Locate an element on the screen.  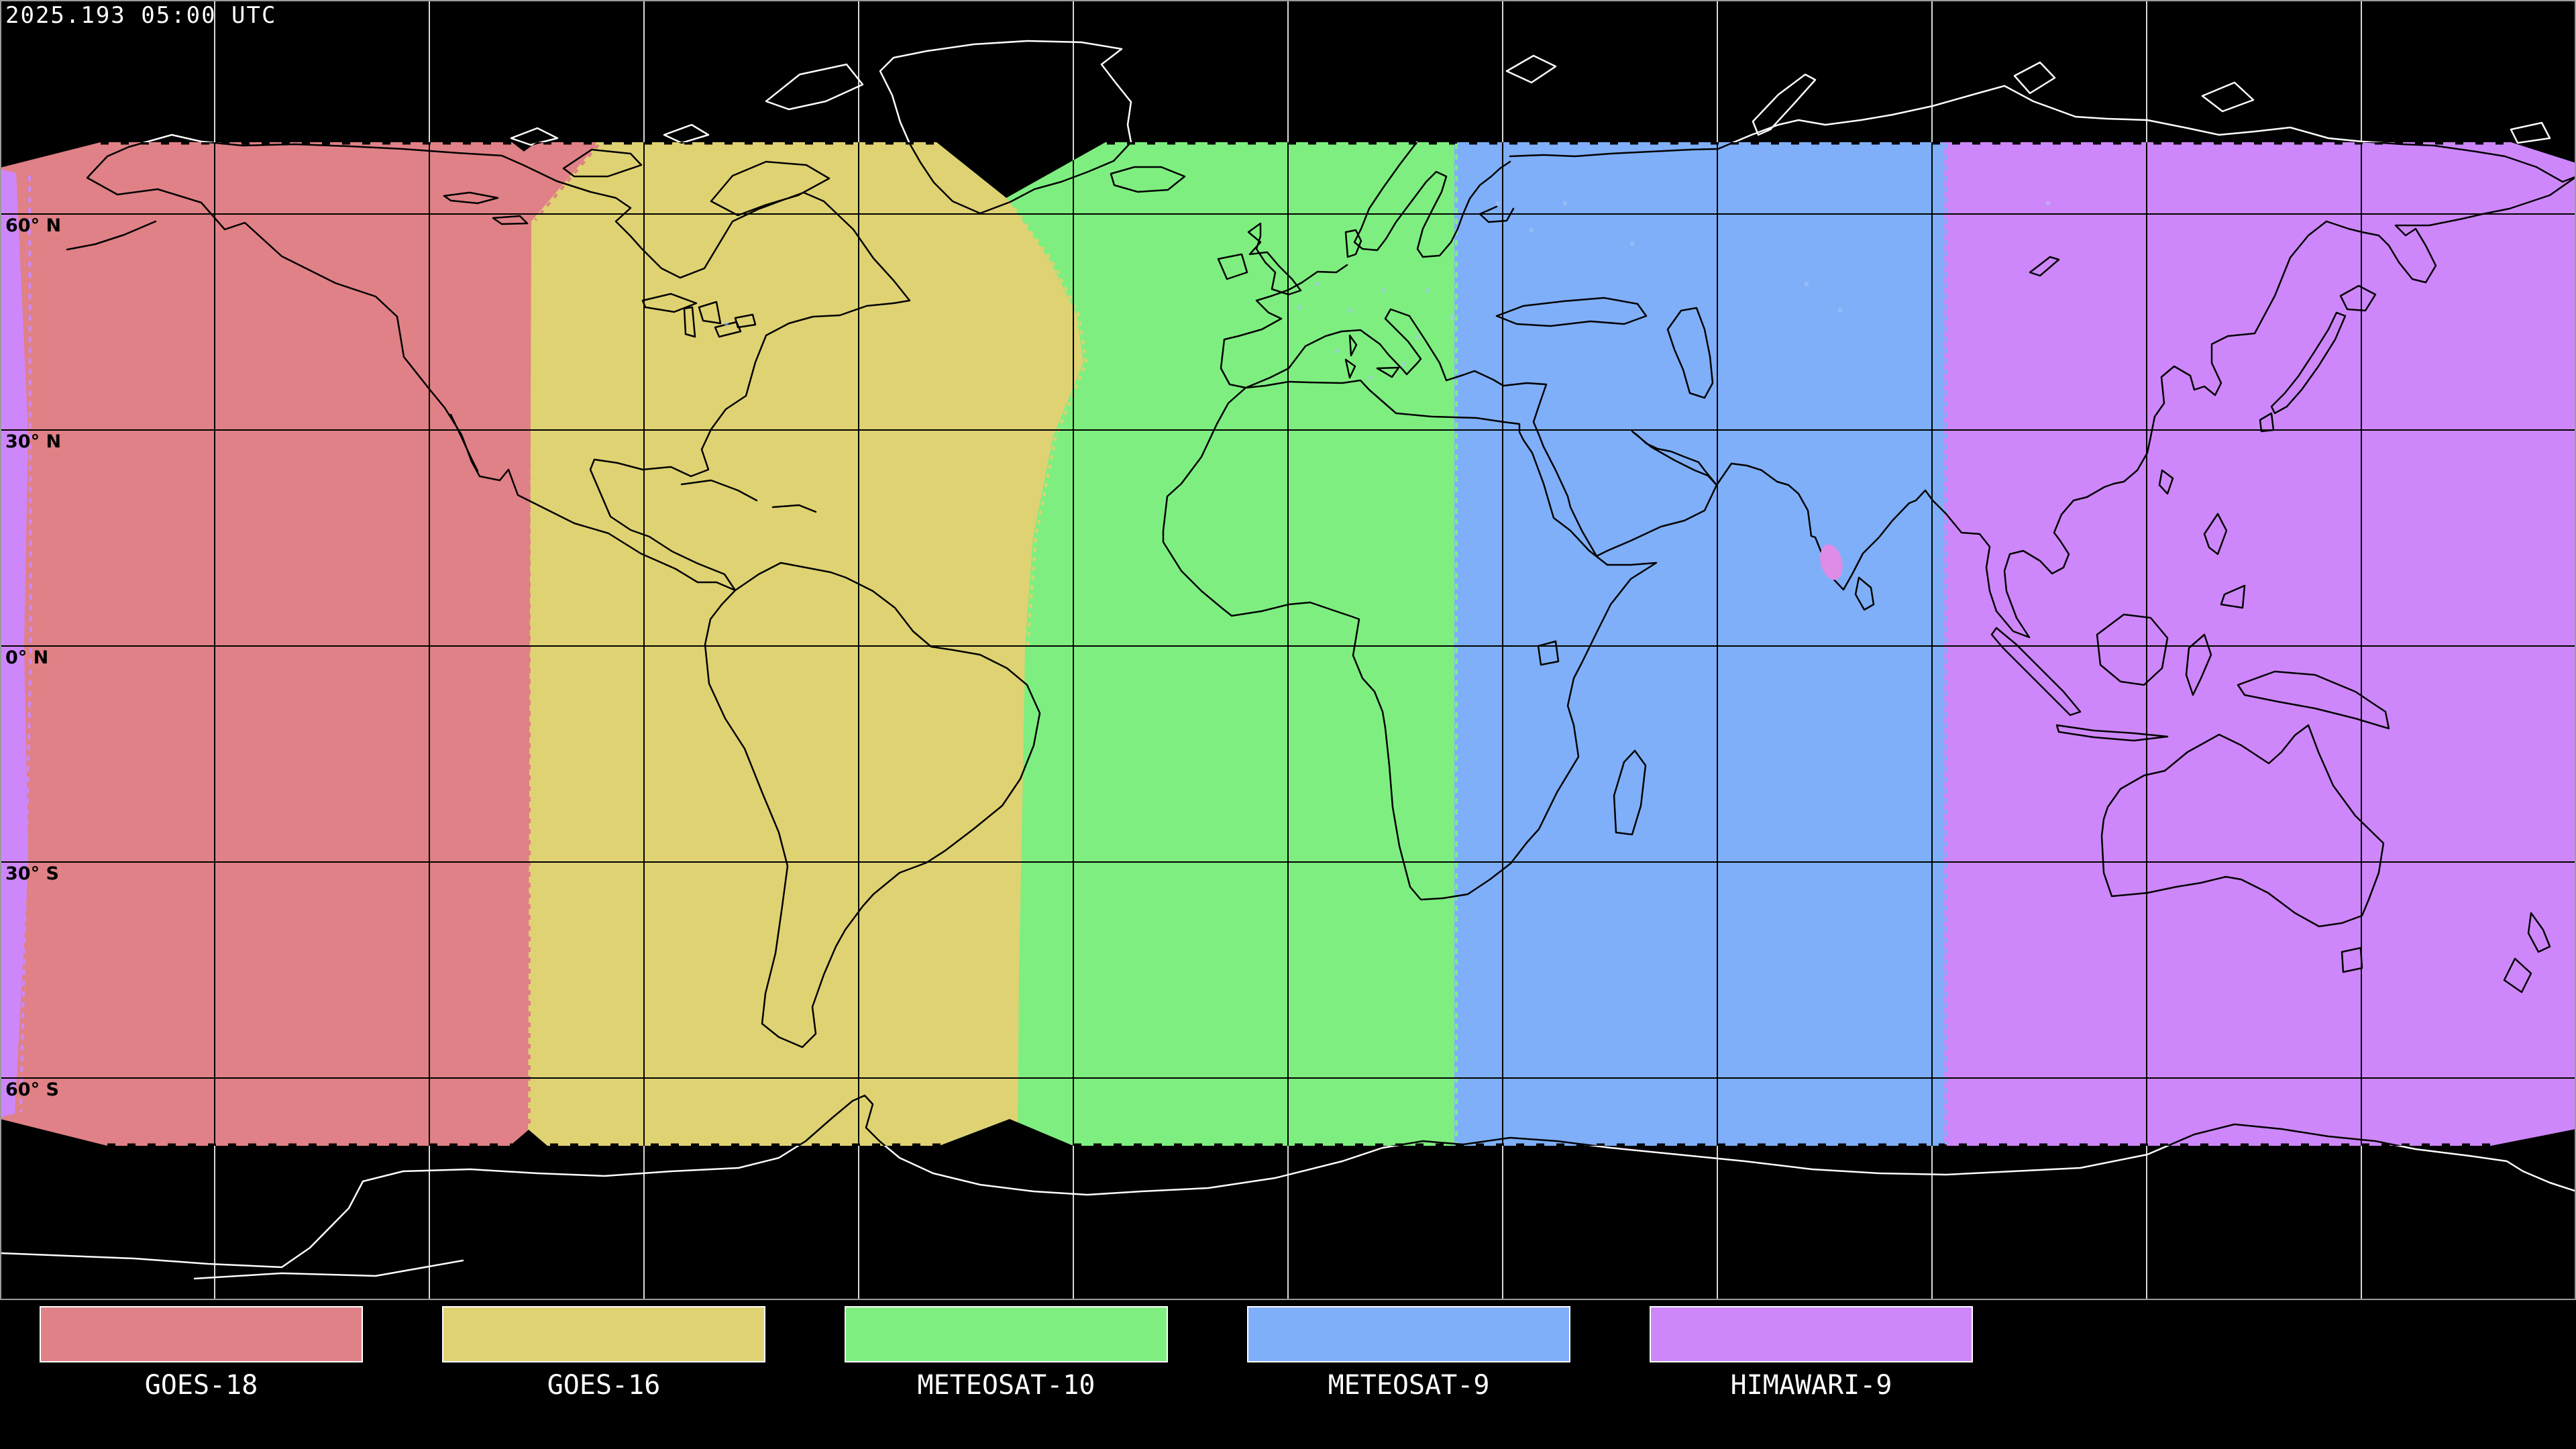
dither-goes16-meteosat10 is located at coordinates (1048, 423).